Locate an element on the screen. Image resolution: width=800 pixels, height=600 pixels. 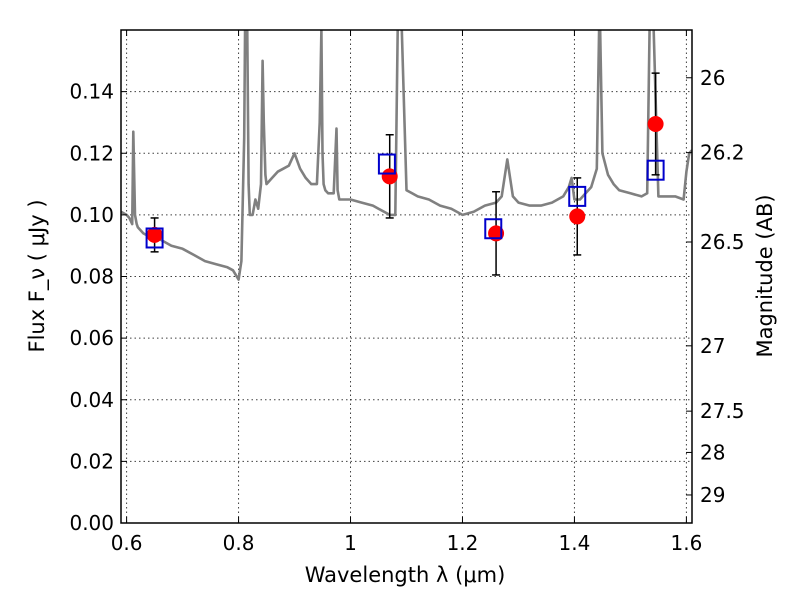
x-tick-label: 1.2 is located at coordinates (463, 543).